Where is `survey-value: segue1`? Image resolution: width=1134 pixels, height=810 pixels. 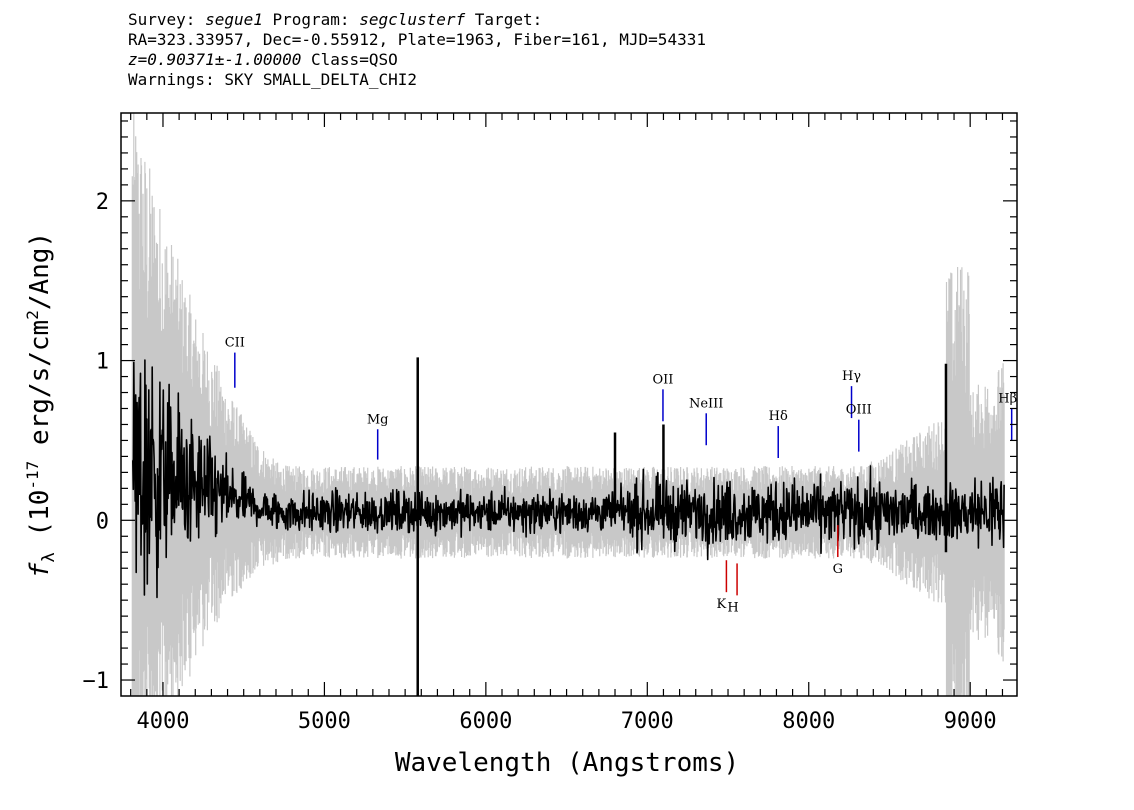
survey-value: segue1 is located at coordinates (234, 19).